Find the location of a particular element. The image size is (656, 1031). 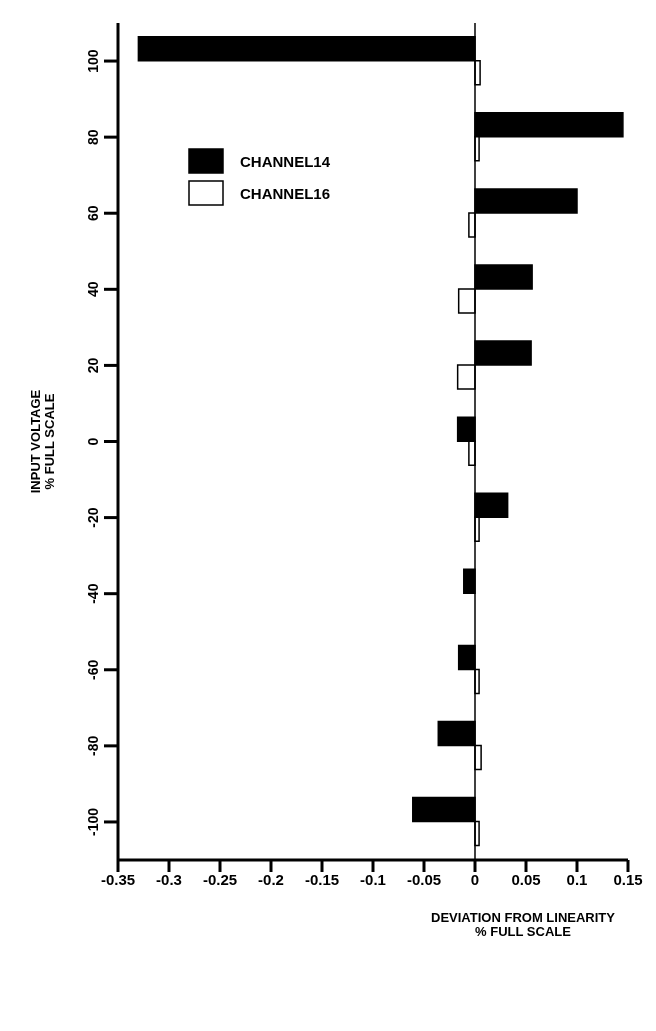

legend-label: CHANNEL16 is located at coordinates (285, 193).